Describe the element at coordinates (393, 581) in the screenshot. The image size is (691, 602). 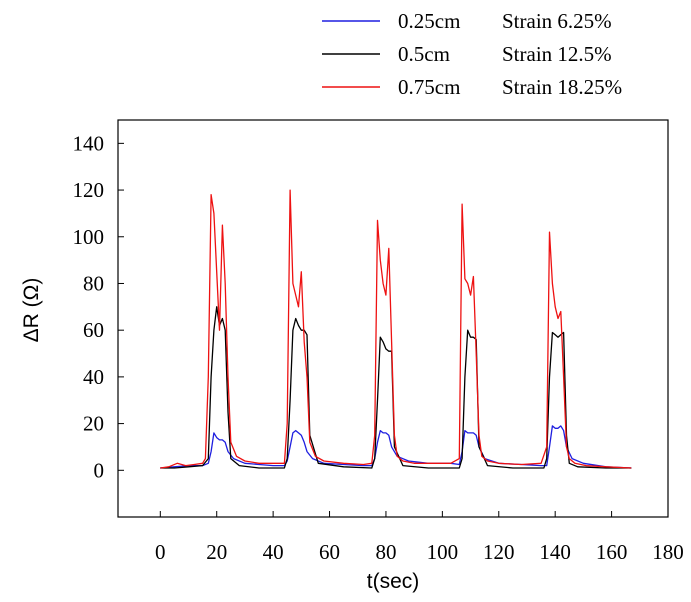
I see `x-axis-title: t(sec)` at that location.